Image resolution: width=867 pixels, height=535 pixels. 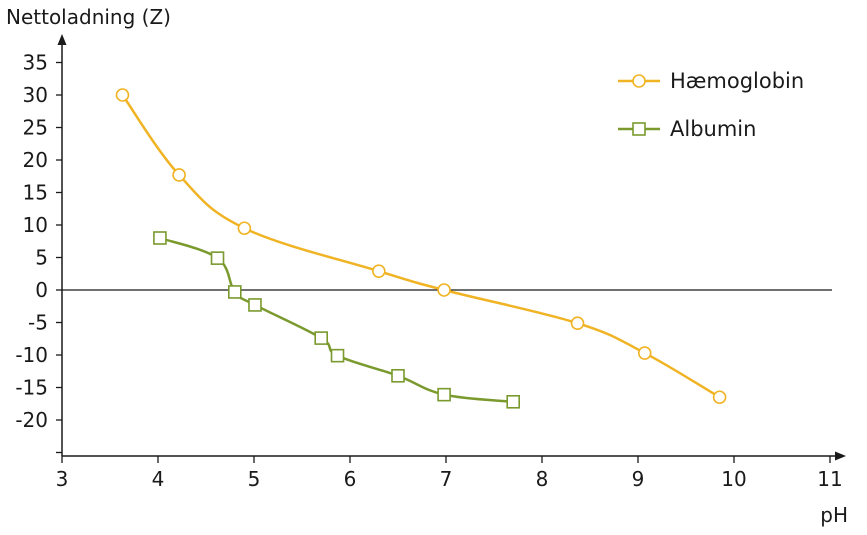 What do you see at coordinates (41, 290) in the screenshot?
I see `y-tick-label: 0` at bounding box center [41, 290].